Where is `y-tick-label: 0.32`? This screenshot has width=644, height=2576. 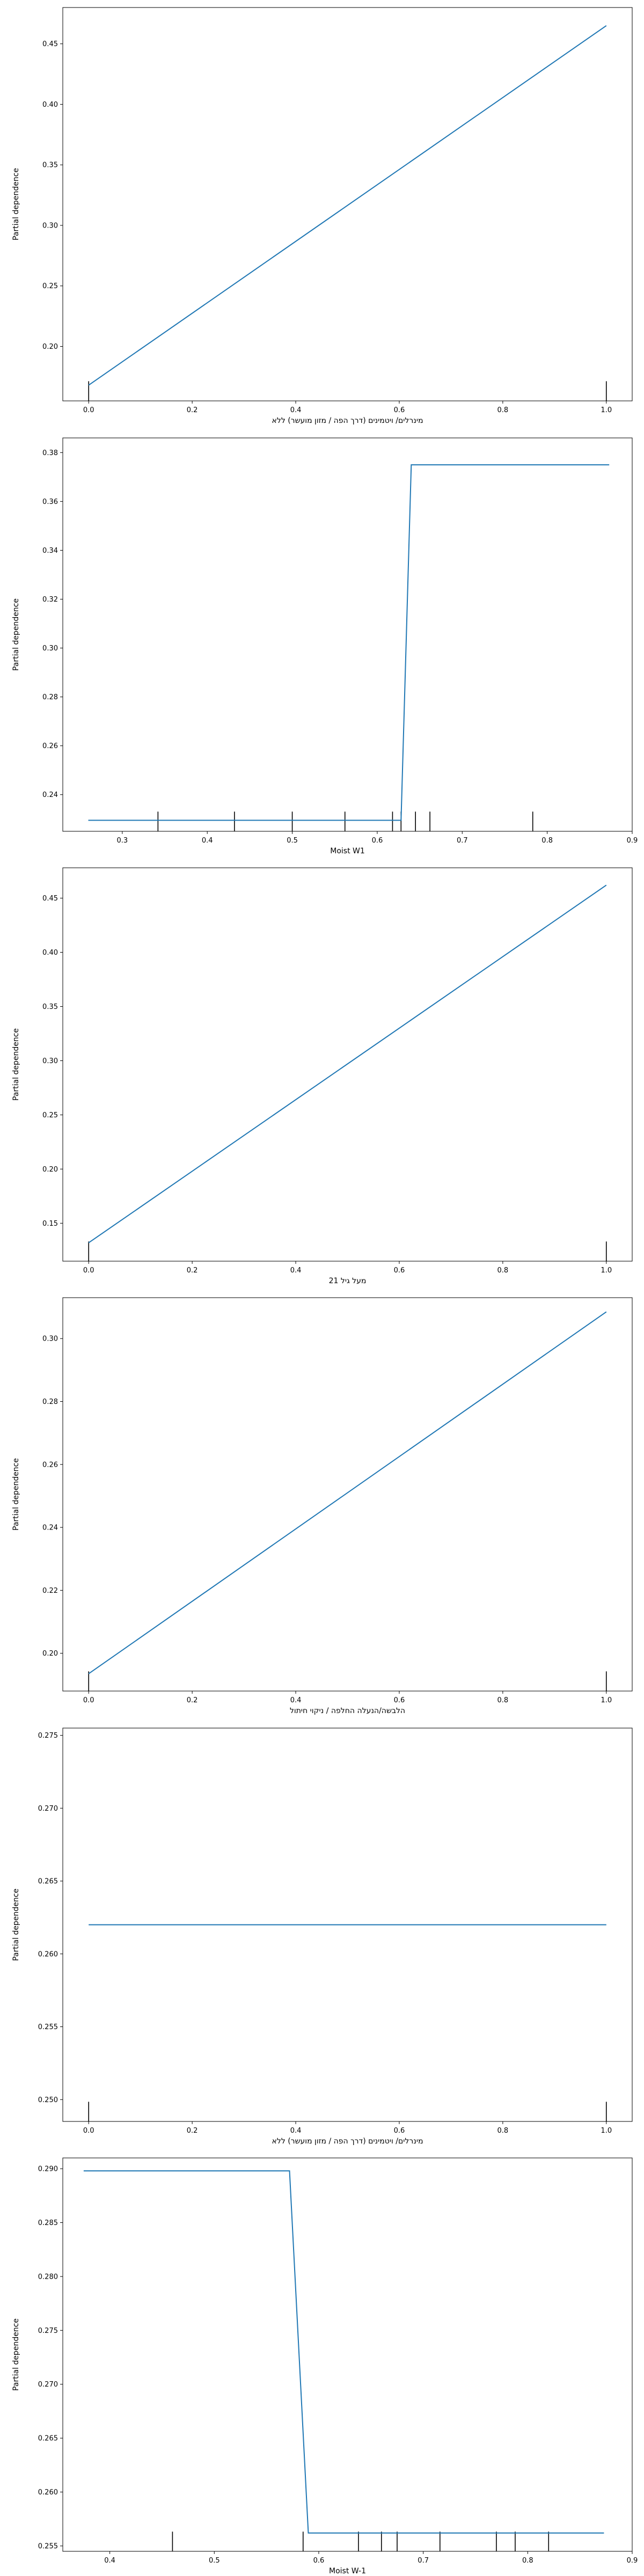
y-tick-label: 0.32 is located at coordinates (50, 600).